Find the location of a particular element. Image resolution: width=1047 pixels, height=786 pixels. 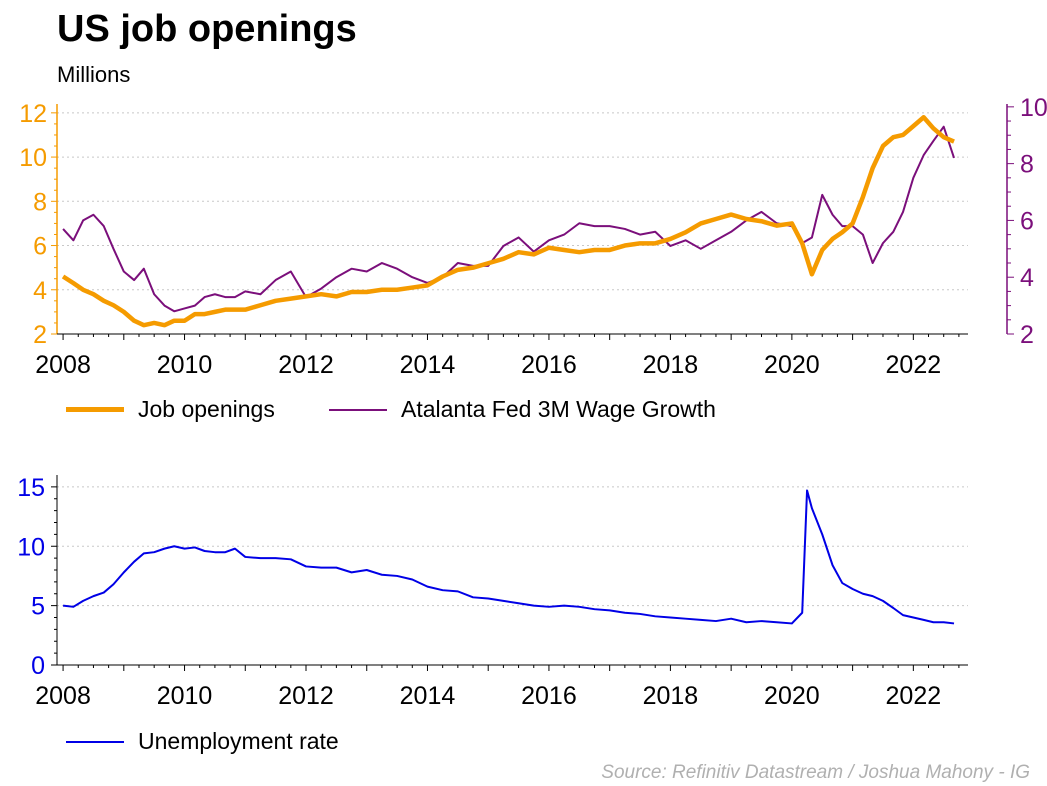

bottom-x-tick-label: 2008 is located at coordinates (63, 696).